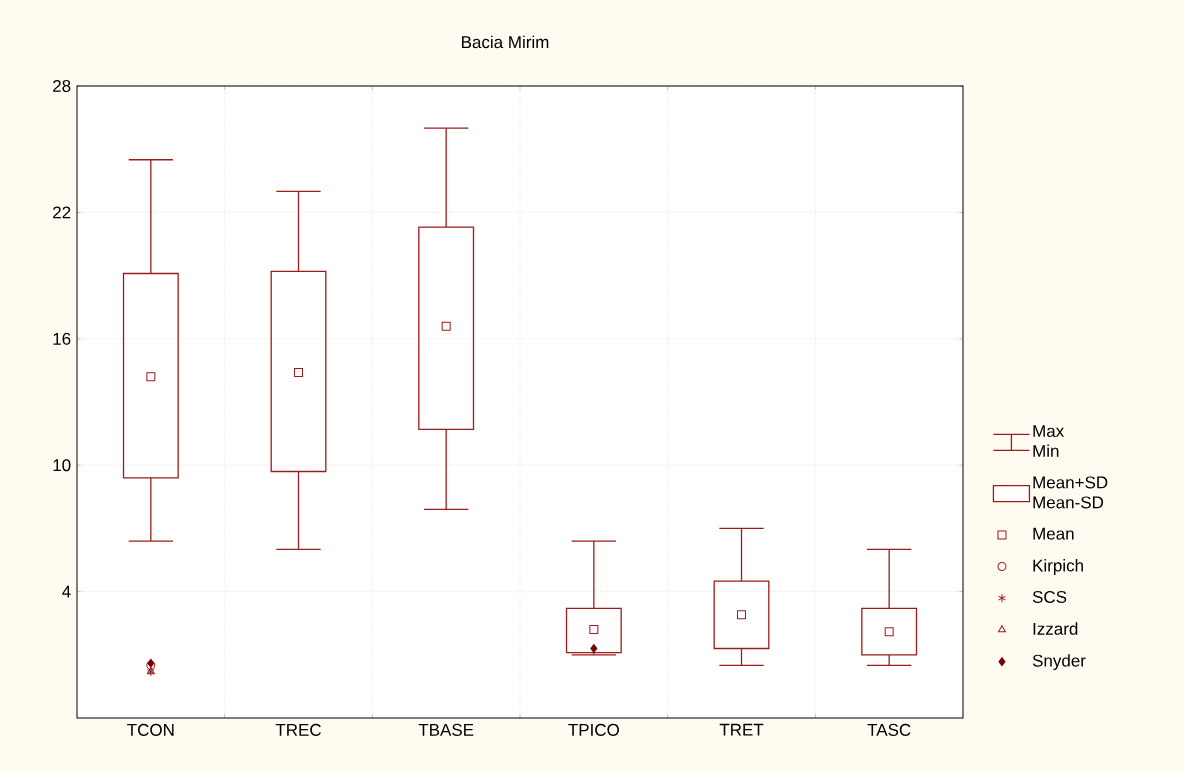 The image size is (1183, 772). I want to click on x-tick-label: TPICO, so click(593, 729).